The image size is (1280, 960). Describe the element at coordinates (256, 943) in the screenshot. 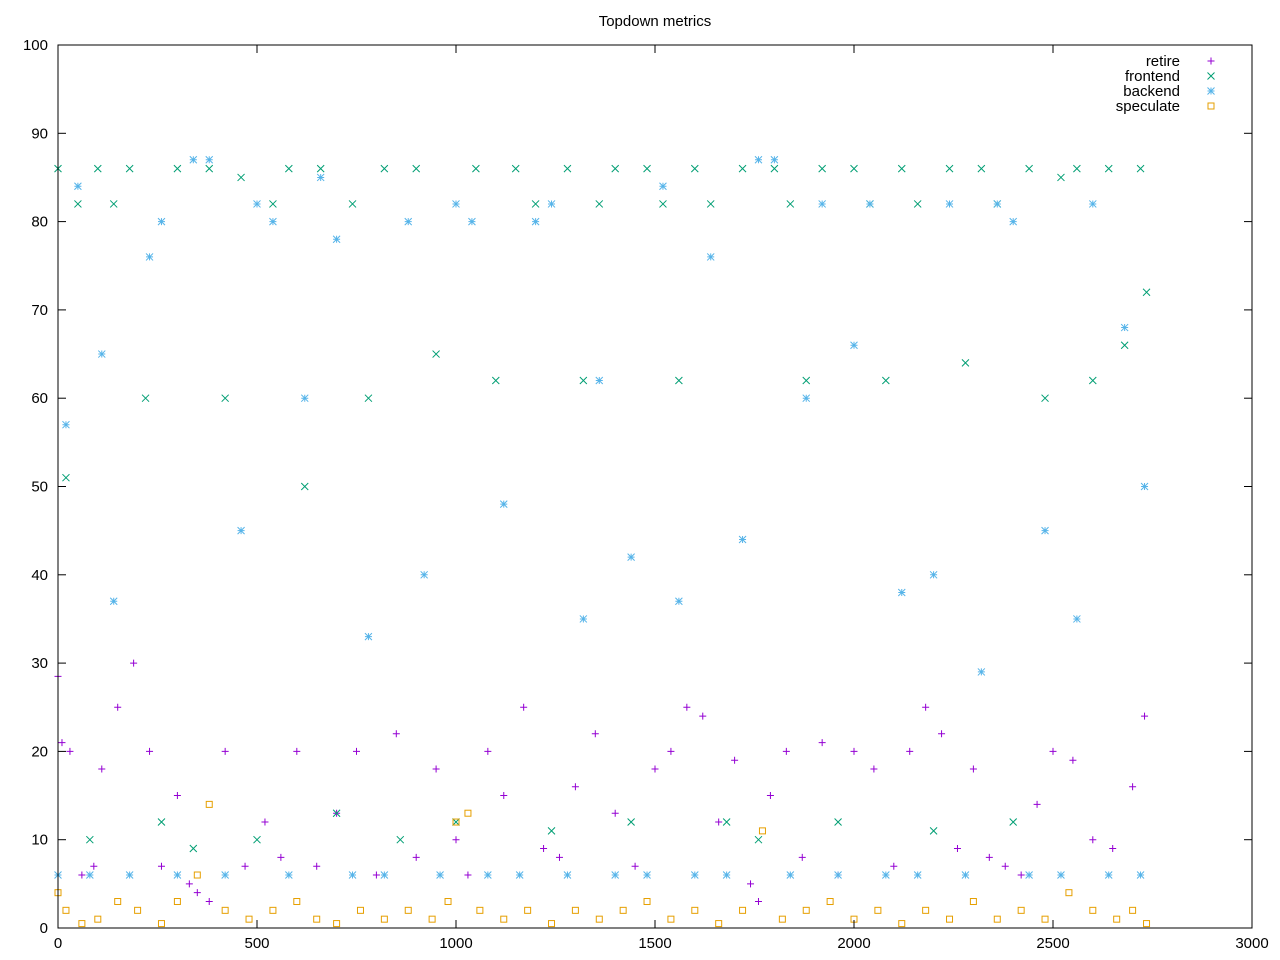

I see `x-tick-label: 500` at that location.